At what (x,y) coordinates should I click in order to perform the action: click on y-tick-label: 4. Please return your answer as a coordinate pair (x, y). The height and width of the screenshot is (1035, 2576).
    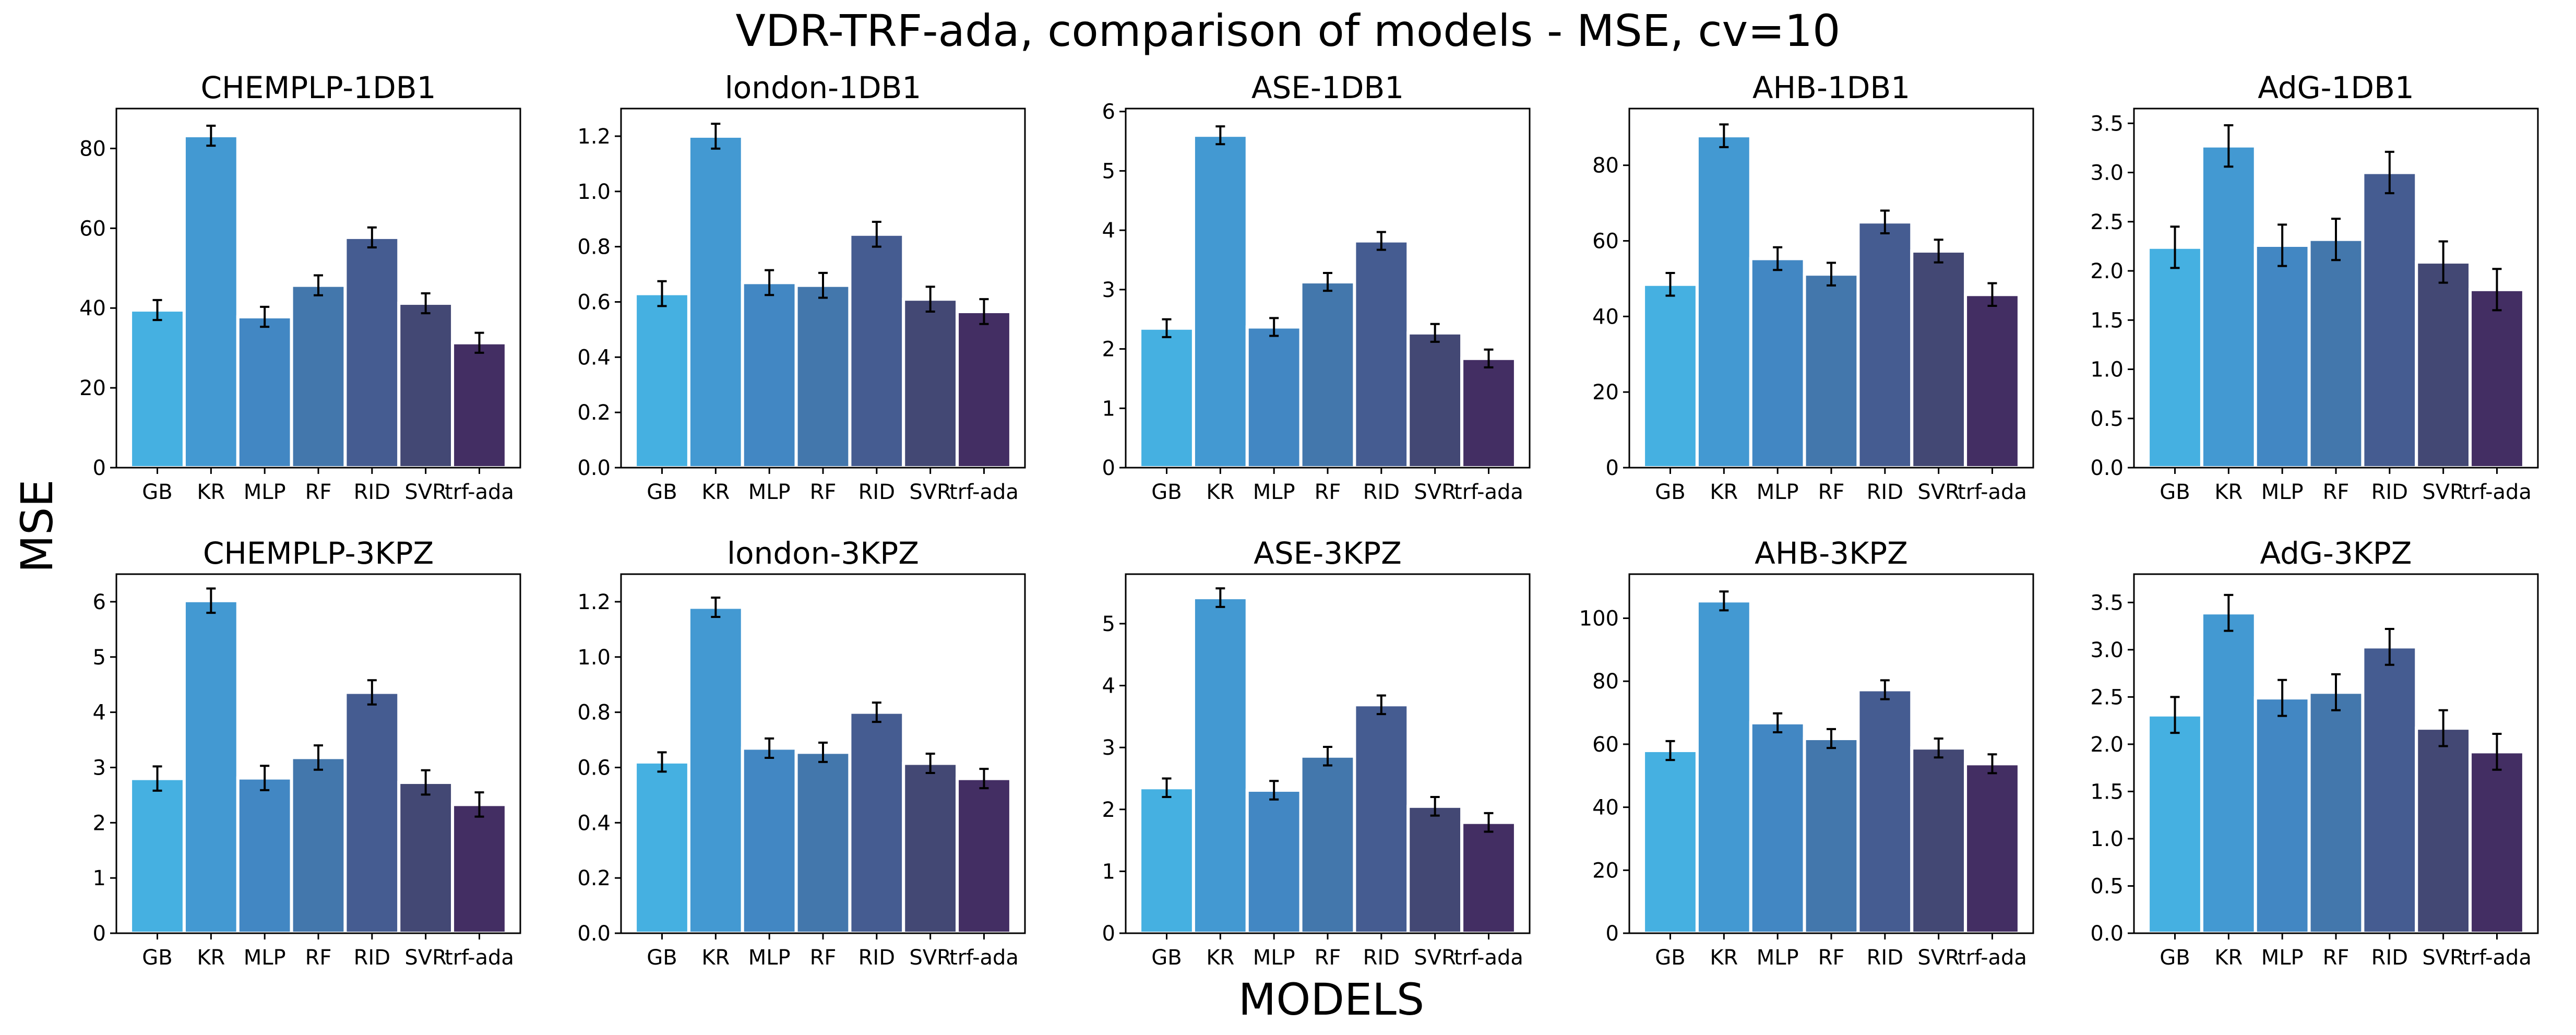
    Looking at the image, I should click on (1108, 686).